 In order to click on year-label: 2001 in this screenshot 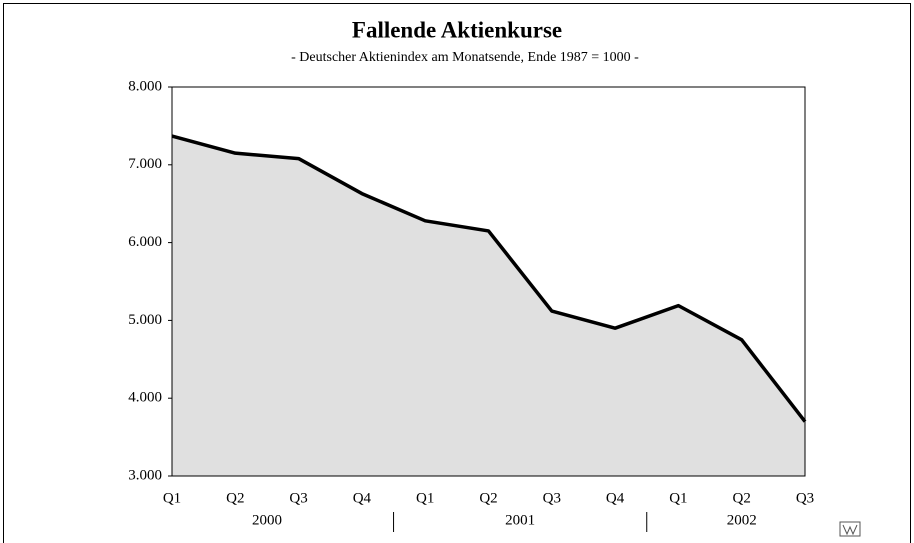, I will do `click(520, 520)`.